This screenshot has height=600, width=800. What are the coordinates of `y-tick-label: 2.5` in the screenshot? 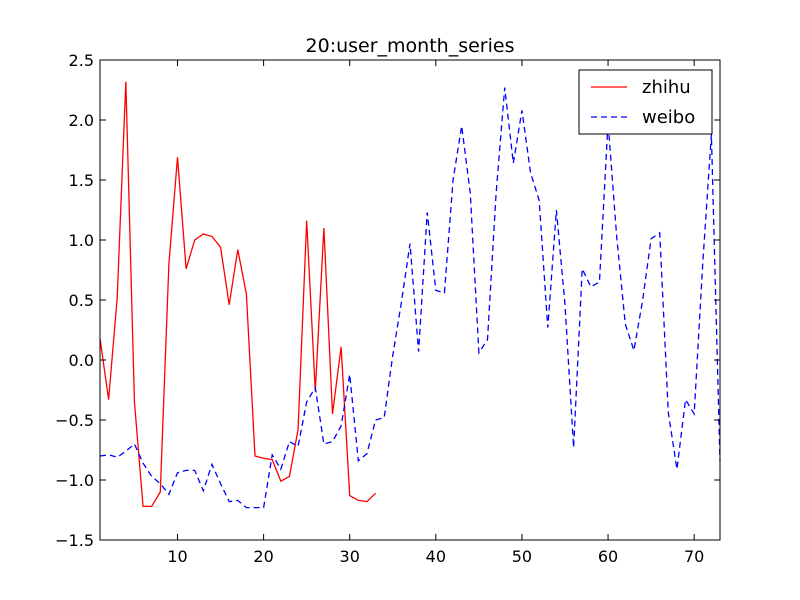 It's located at (81, 60).